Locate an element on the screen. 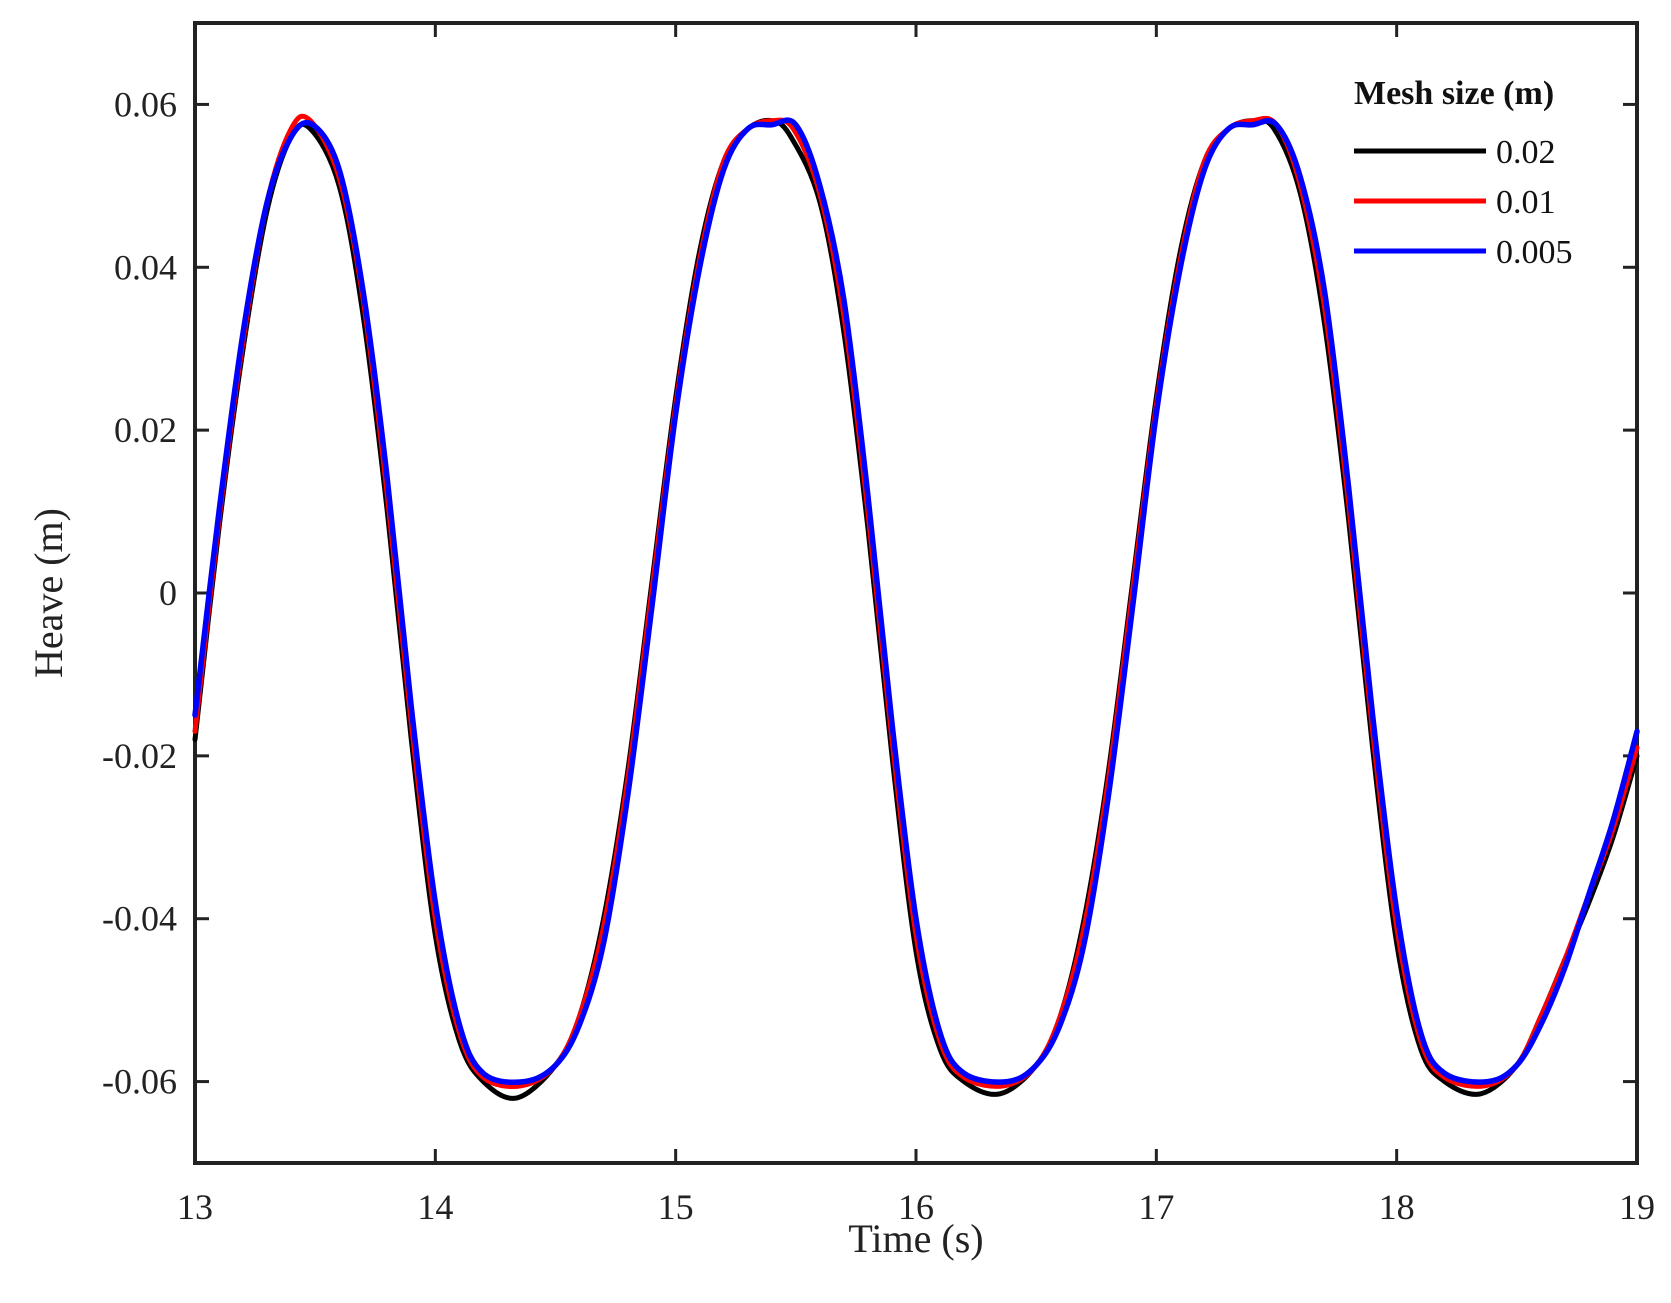 This screenshot has height=1303, width=1671. legend-label: 0.005 is located at coordinates (1534, 252).